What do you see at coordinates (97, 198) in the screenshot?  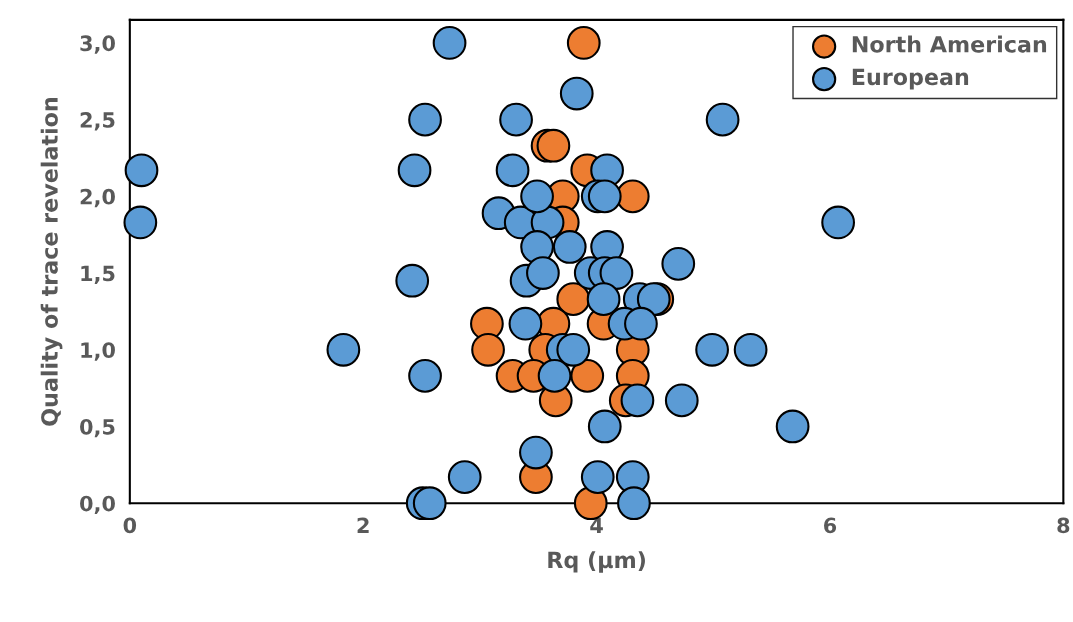 I see `y-tick-label: 2,0` at bounding box center [97, 198].